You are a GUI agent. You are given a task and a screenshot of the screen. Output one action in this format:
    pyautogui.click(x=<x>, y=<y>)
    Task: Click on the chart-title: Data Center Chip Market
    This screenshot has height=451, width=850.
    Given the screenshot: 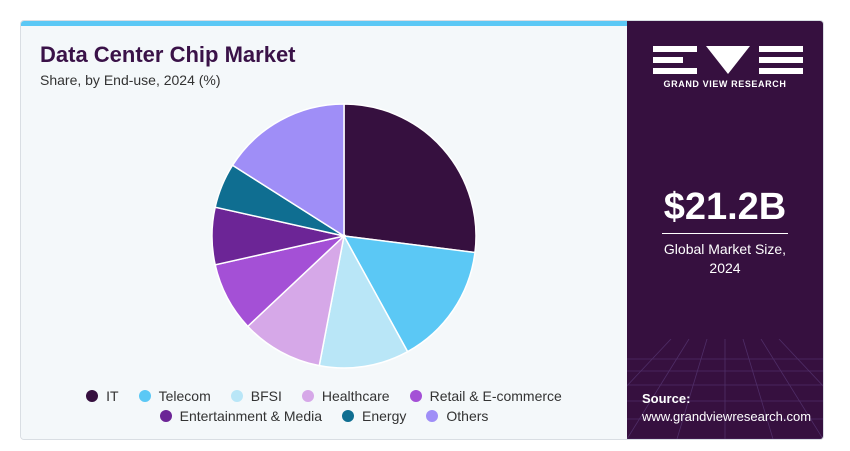 What is the action you would take?
    pyautogui.click(x=168, y=54)
    